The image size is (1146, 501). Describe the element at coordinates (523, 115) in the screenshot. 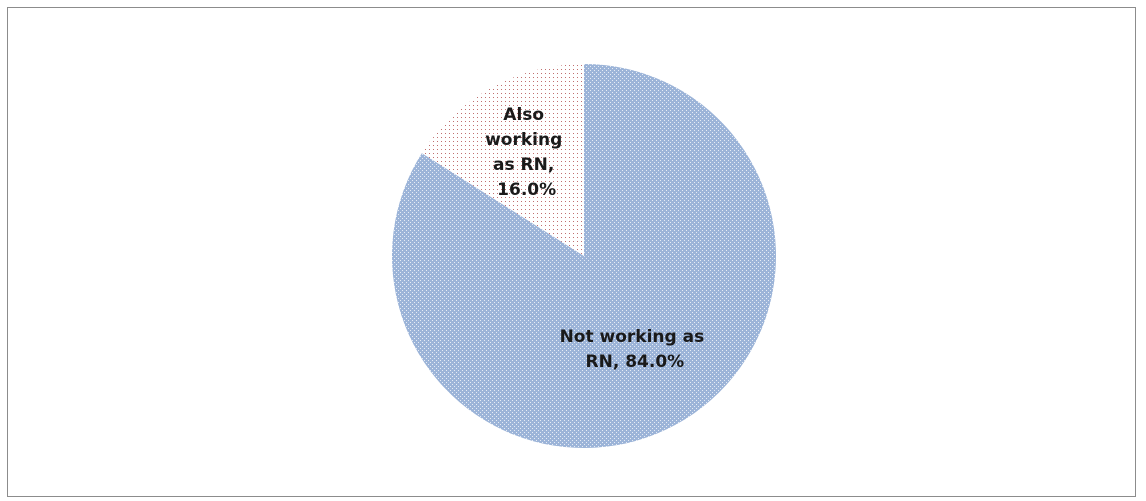

I see `slice-label-line: Also` at that location.